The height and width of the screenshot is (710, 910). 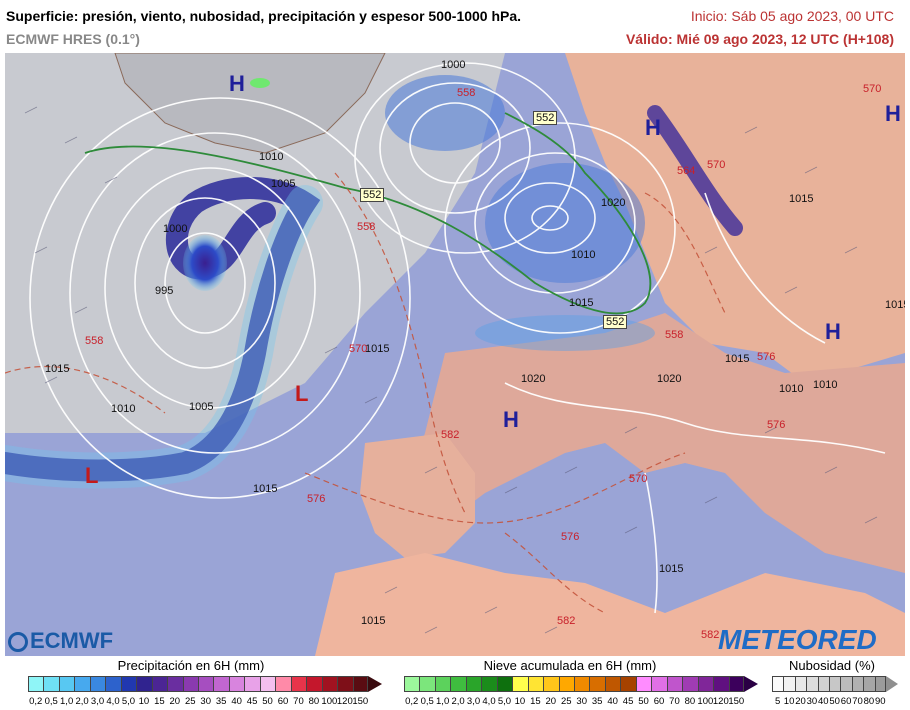 What do you see at coordinates (566, 701) in the screenshot?
I see `snow-legend-tick: 25` at bounding box center [566, 701].